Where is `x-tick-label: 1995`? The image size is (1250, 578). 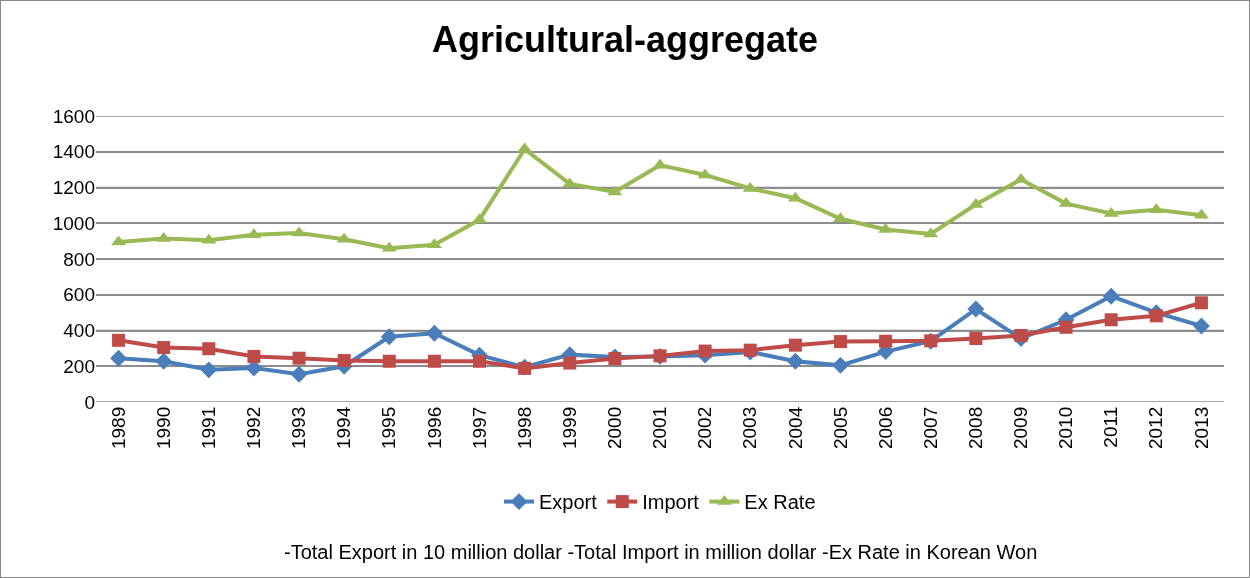
x-tick-label: 1995 is located at coordinates (389, 428).